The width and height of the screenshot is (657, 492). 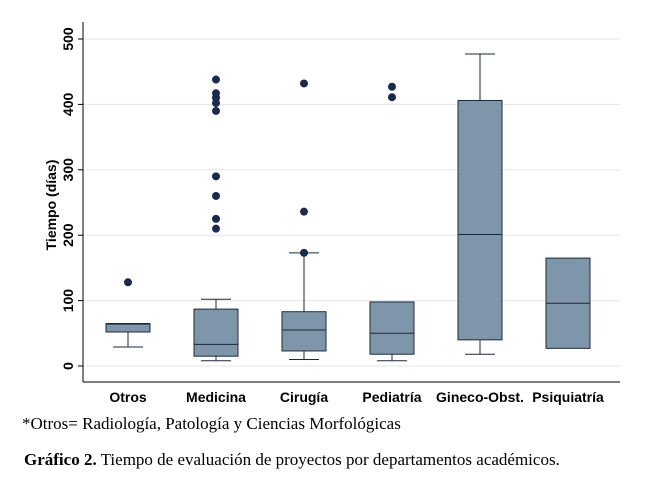 What do you see at coordinates (68, 235) in the screenshot?
I see `y-tick-label: 200` at bounding box center [68, 235].